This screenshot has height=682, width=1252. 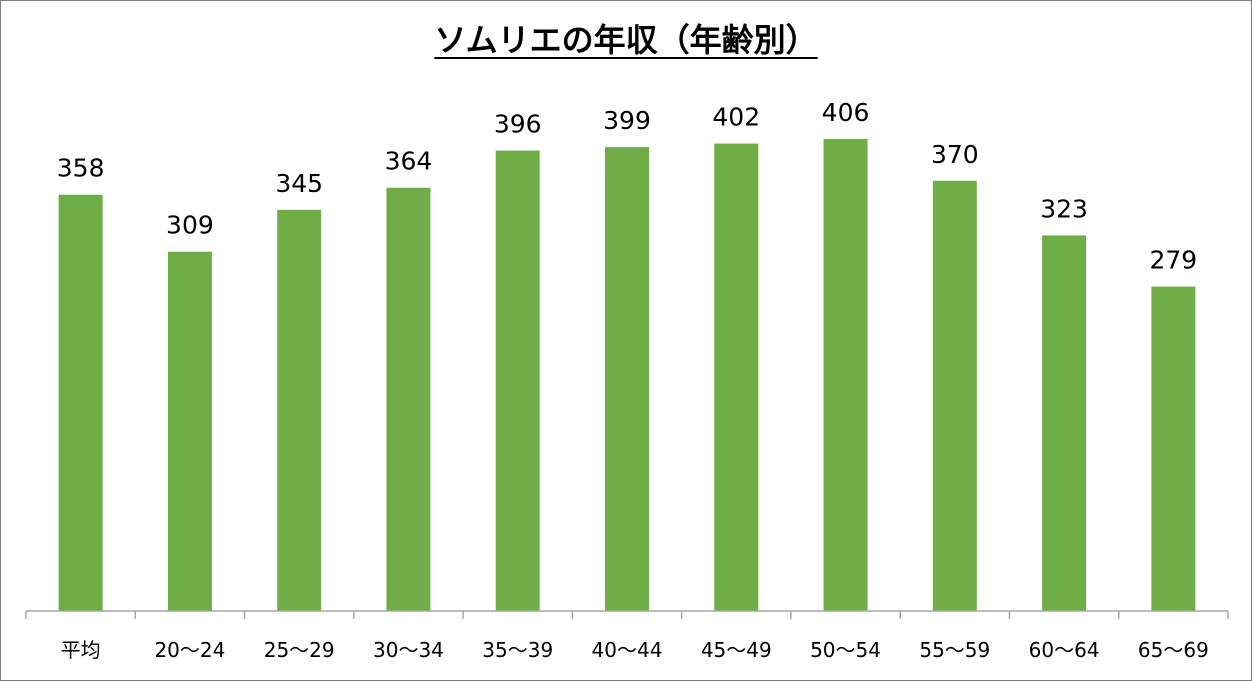 I want to click on value-label-10: 279, so click(x=1174, y=260).